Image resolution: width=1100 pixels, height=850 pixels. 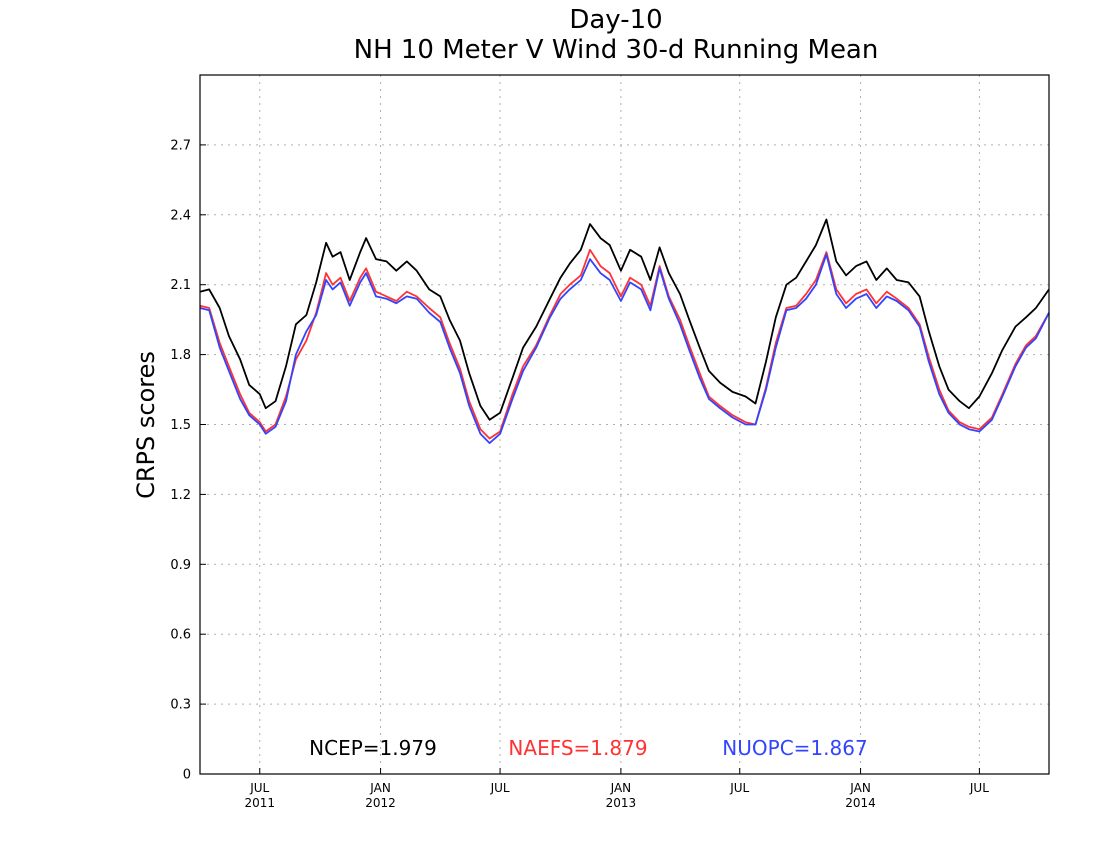 What do you see at coordinates (615, 20) in the screenshot?
I see `chart-title: Day-10` at bounding box center [615, 20].